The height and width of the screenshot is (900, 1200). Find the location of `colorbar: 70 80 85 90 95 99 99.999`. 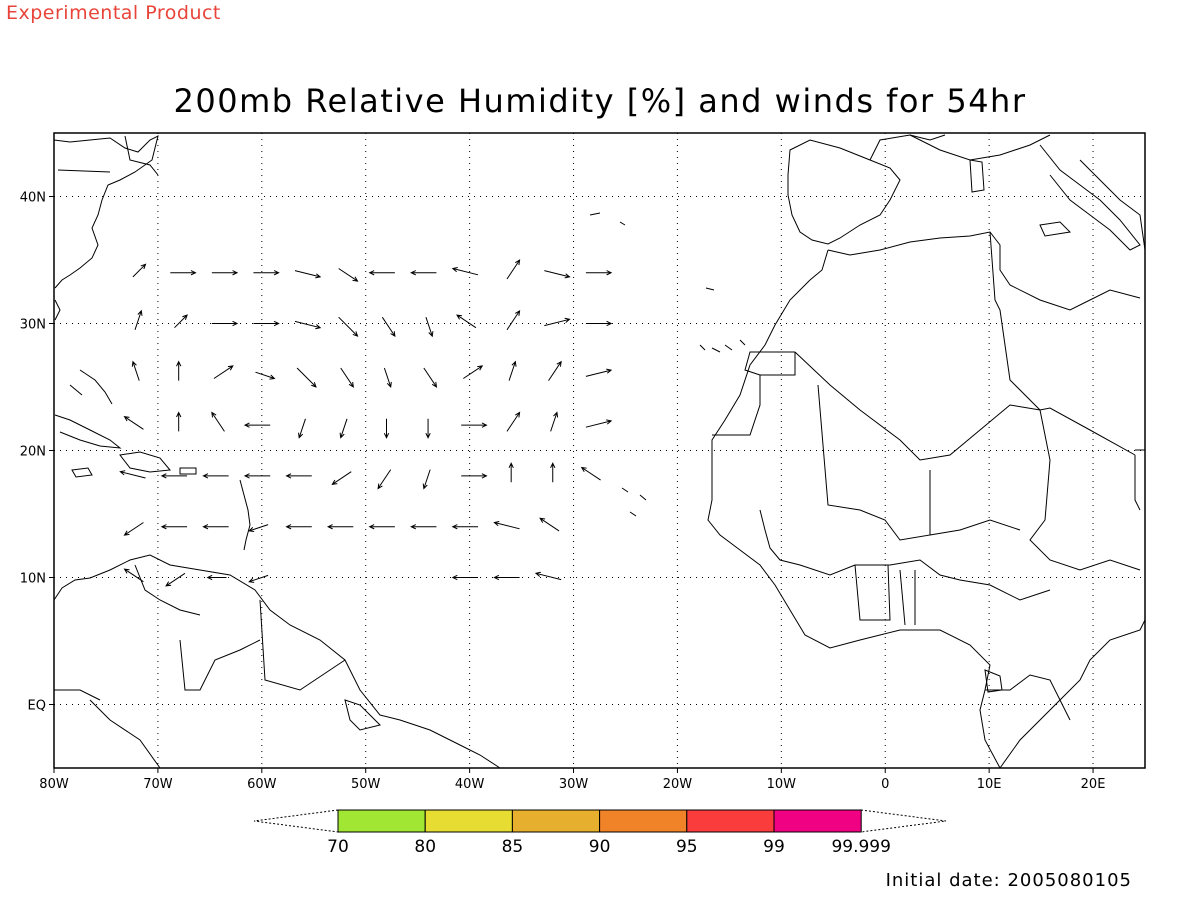

colorbar: 70 80 85 90 95 99 99.999 is located at coordinates (600, 833).